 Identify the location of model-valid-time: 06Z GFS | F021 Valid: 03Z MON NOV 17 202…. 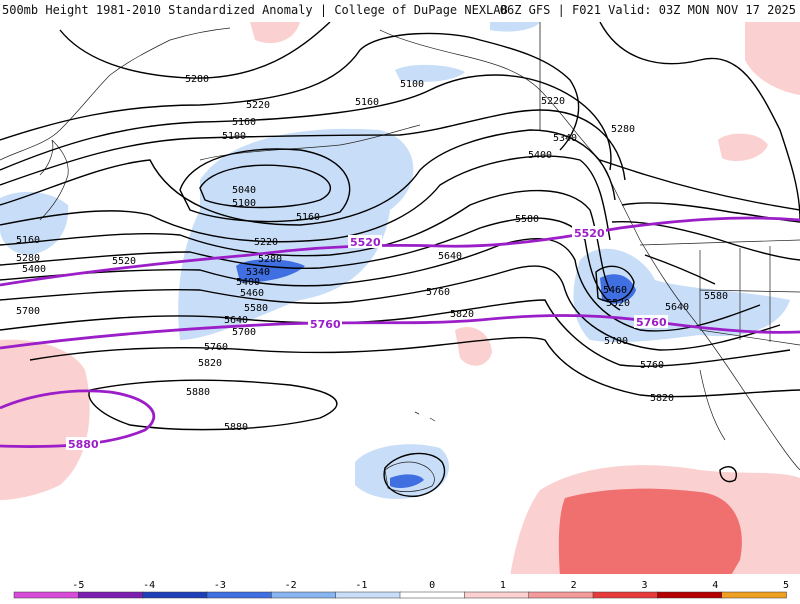
(647, 10).